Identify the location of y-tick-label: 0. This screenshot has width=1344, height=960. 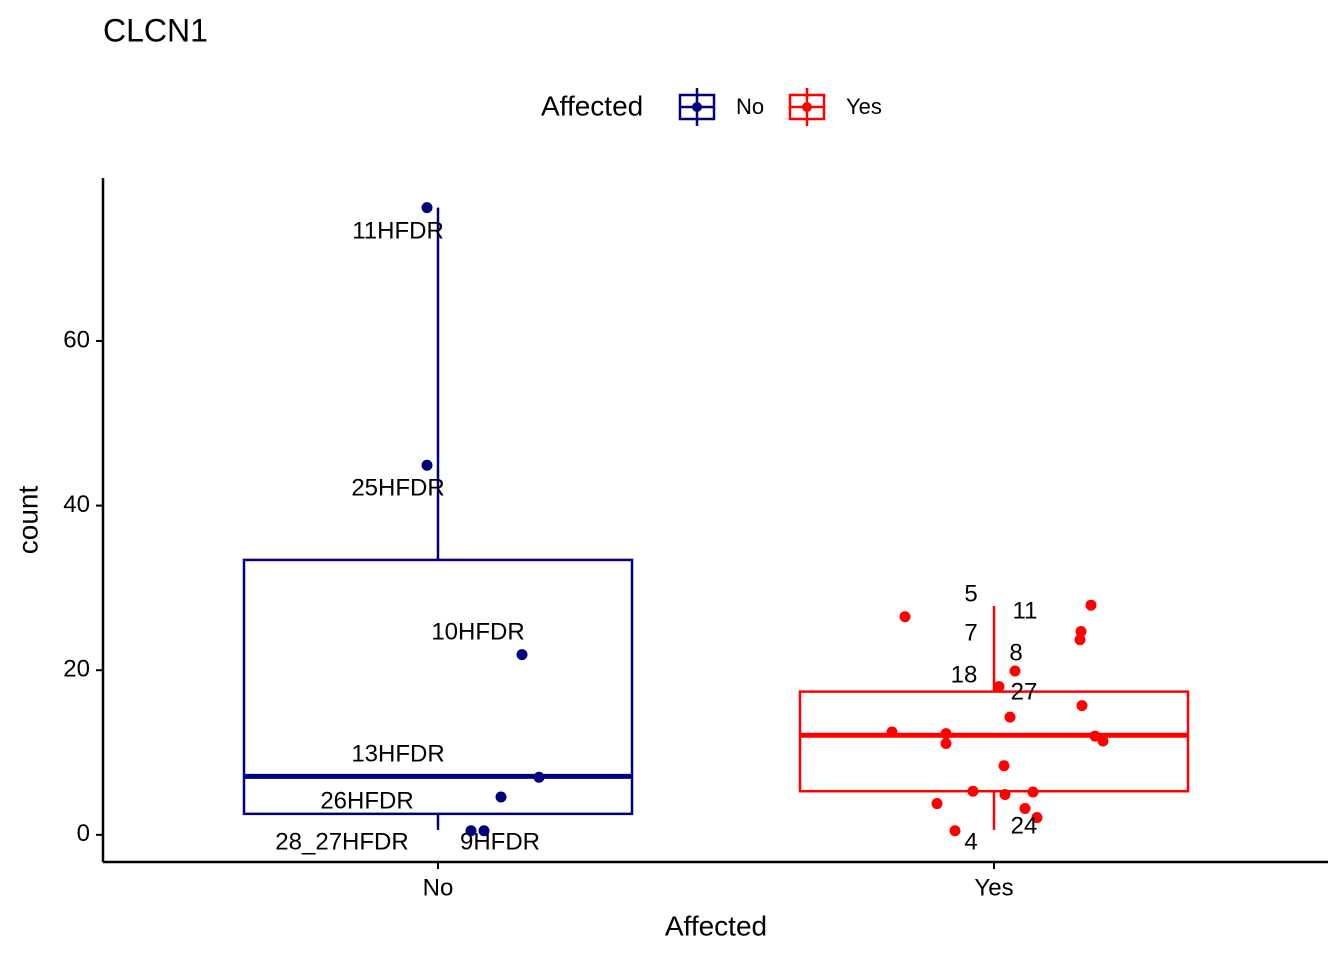
(83, 833).